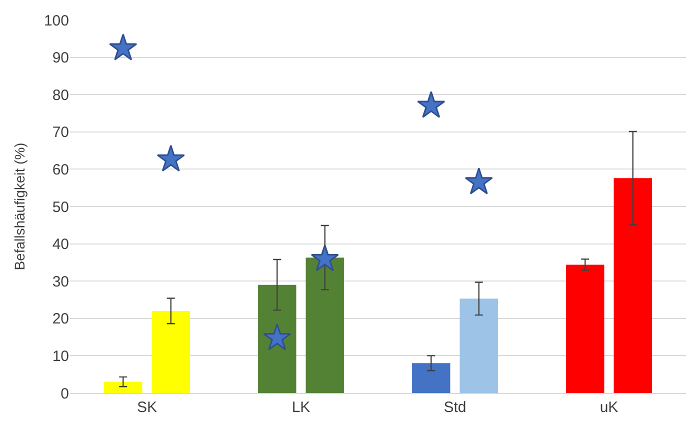 The height and width of the screenshot is (423, 694). I want to click on y-tick-label: 10, so click(60, 356).